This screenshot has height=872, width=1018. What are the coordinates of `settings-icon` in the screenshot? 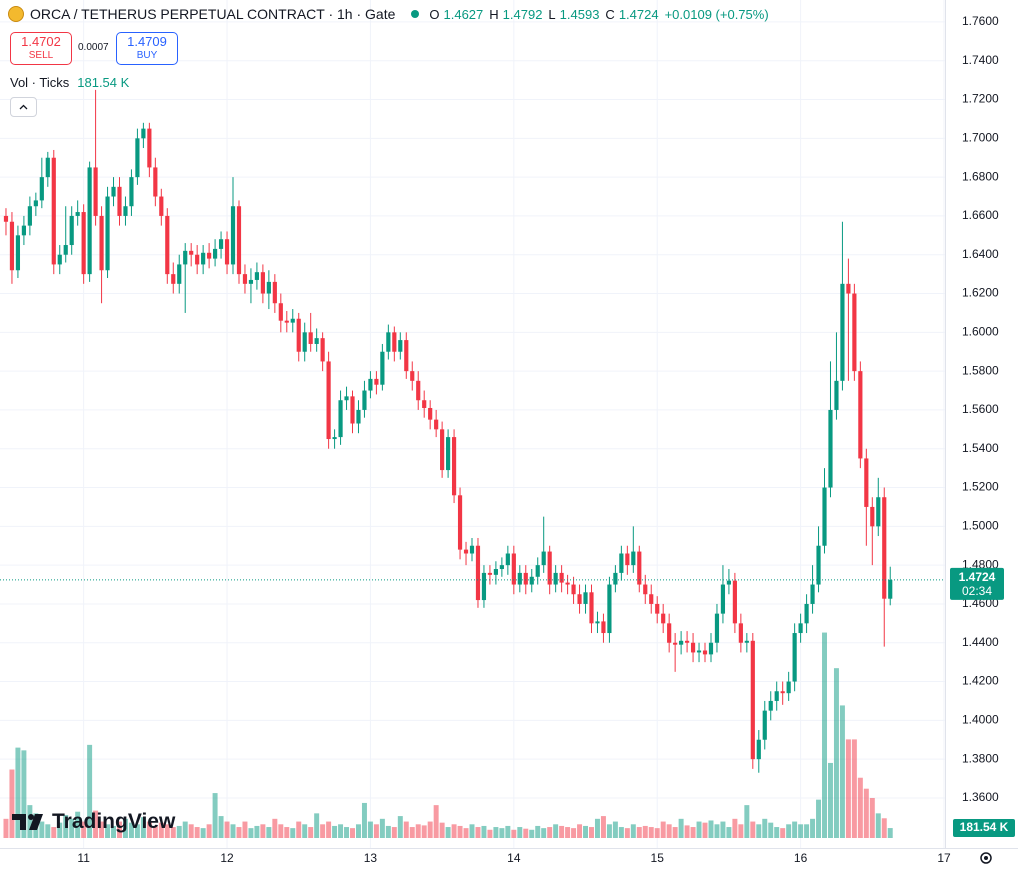 It's located at (986, 858).